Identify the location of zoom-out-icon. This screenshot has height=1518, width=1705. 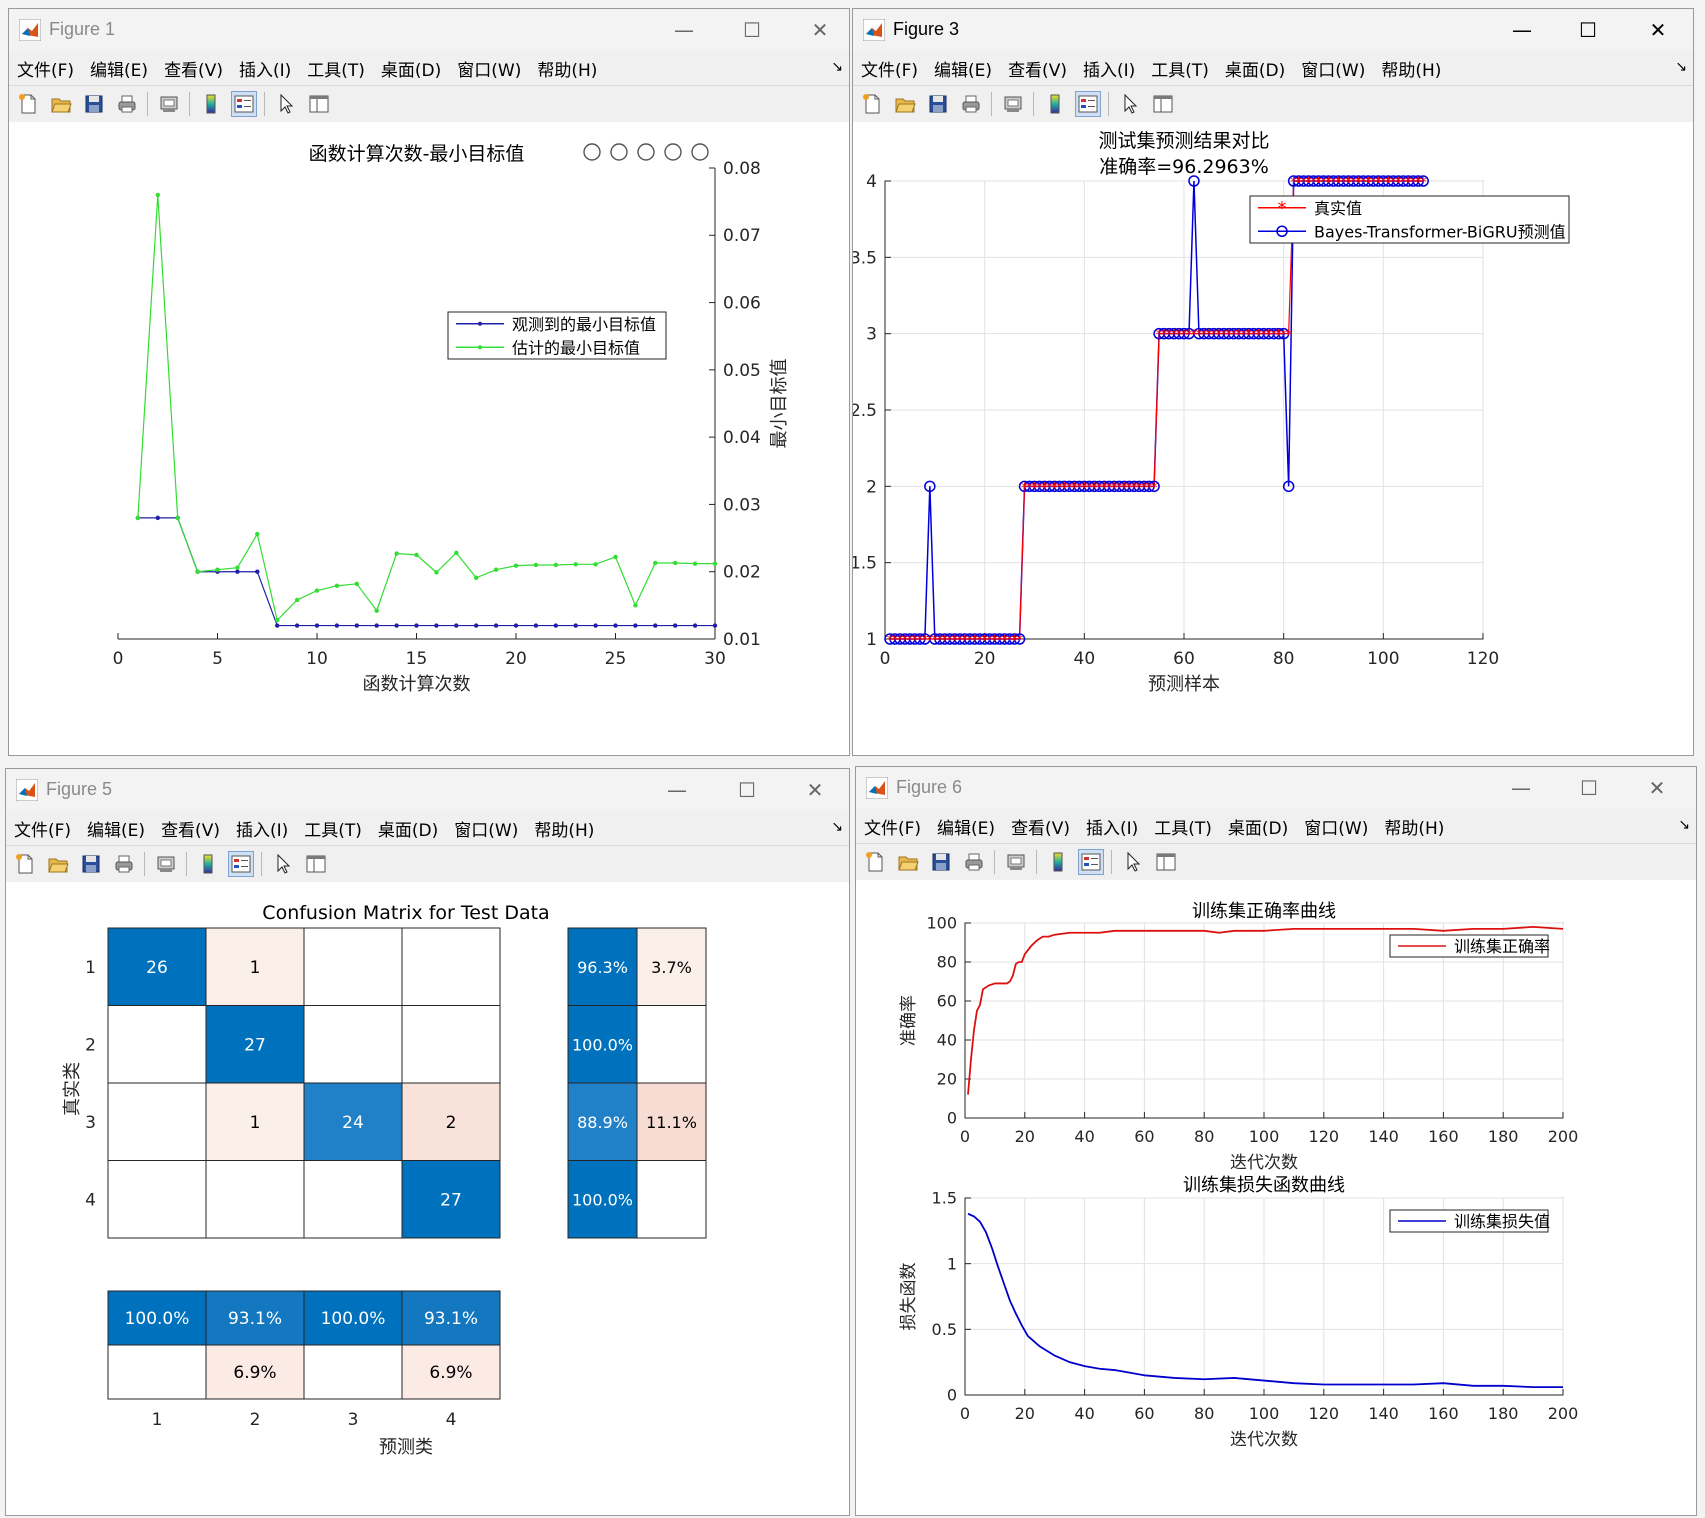
(673, 152).